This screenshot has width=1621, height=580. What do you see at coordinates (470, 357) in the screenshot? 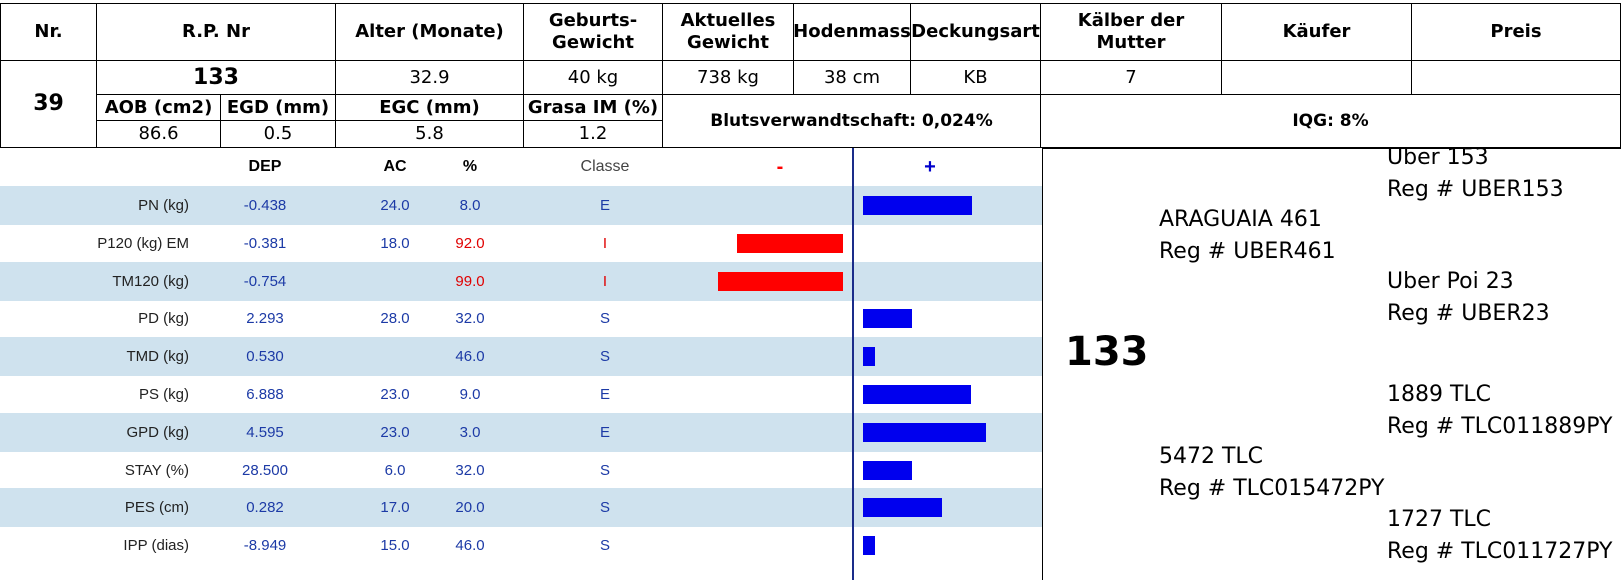
I see `pct-value: 46.0` at bounding box center [470, 357].